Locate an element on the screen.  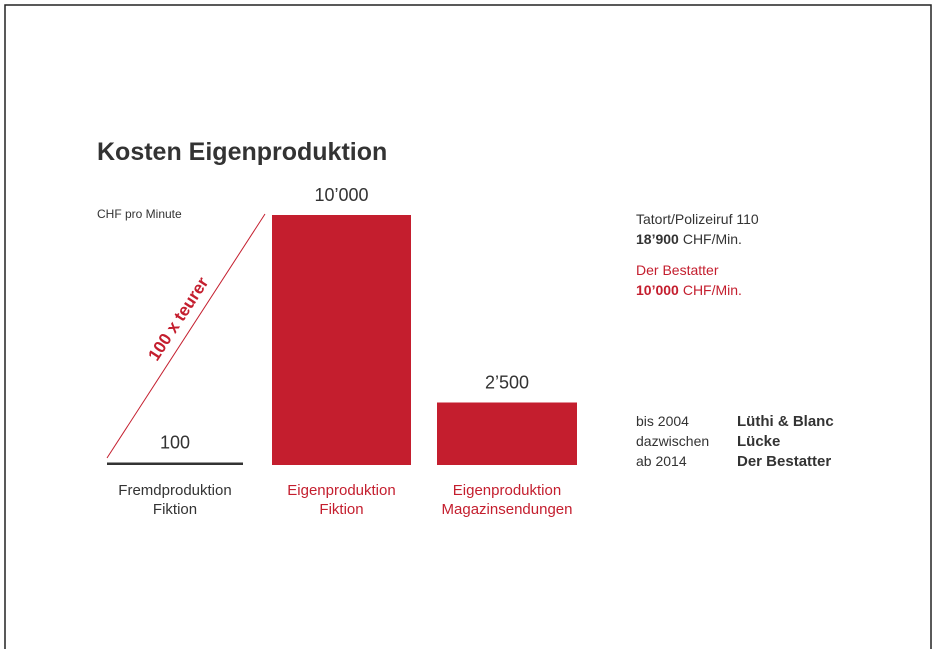
value-label: 2’500 is located at coordinates (507, 383).